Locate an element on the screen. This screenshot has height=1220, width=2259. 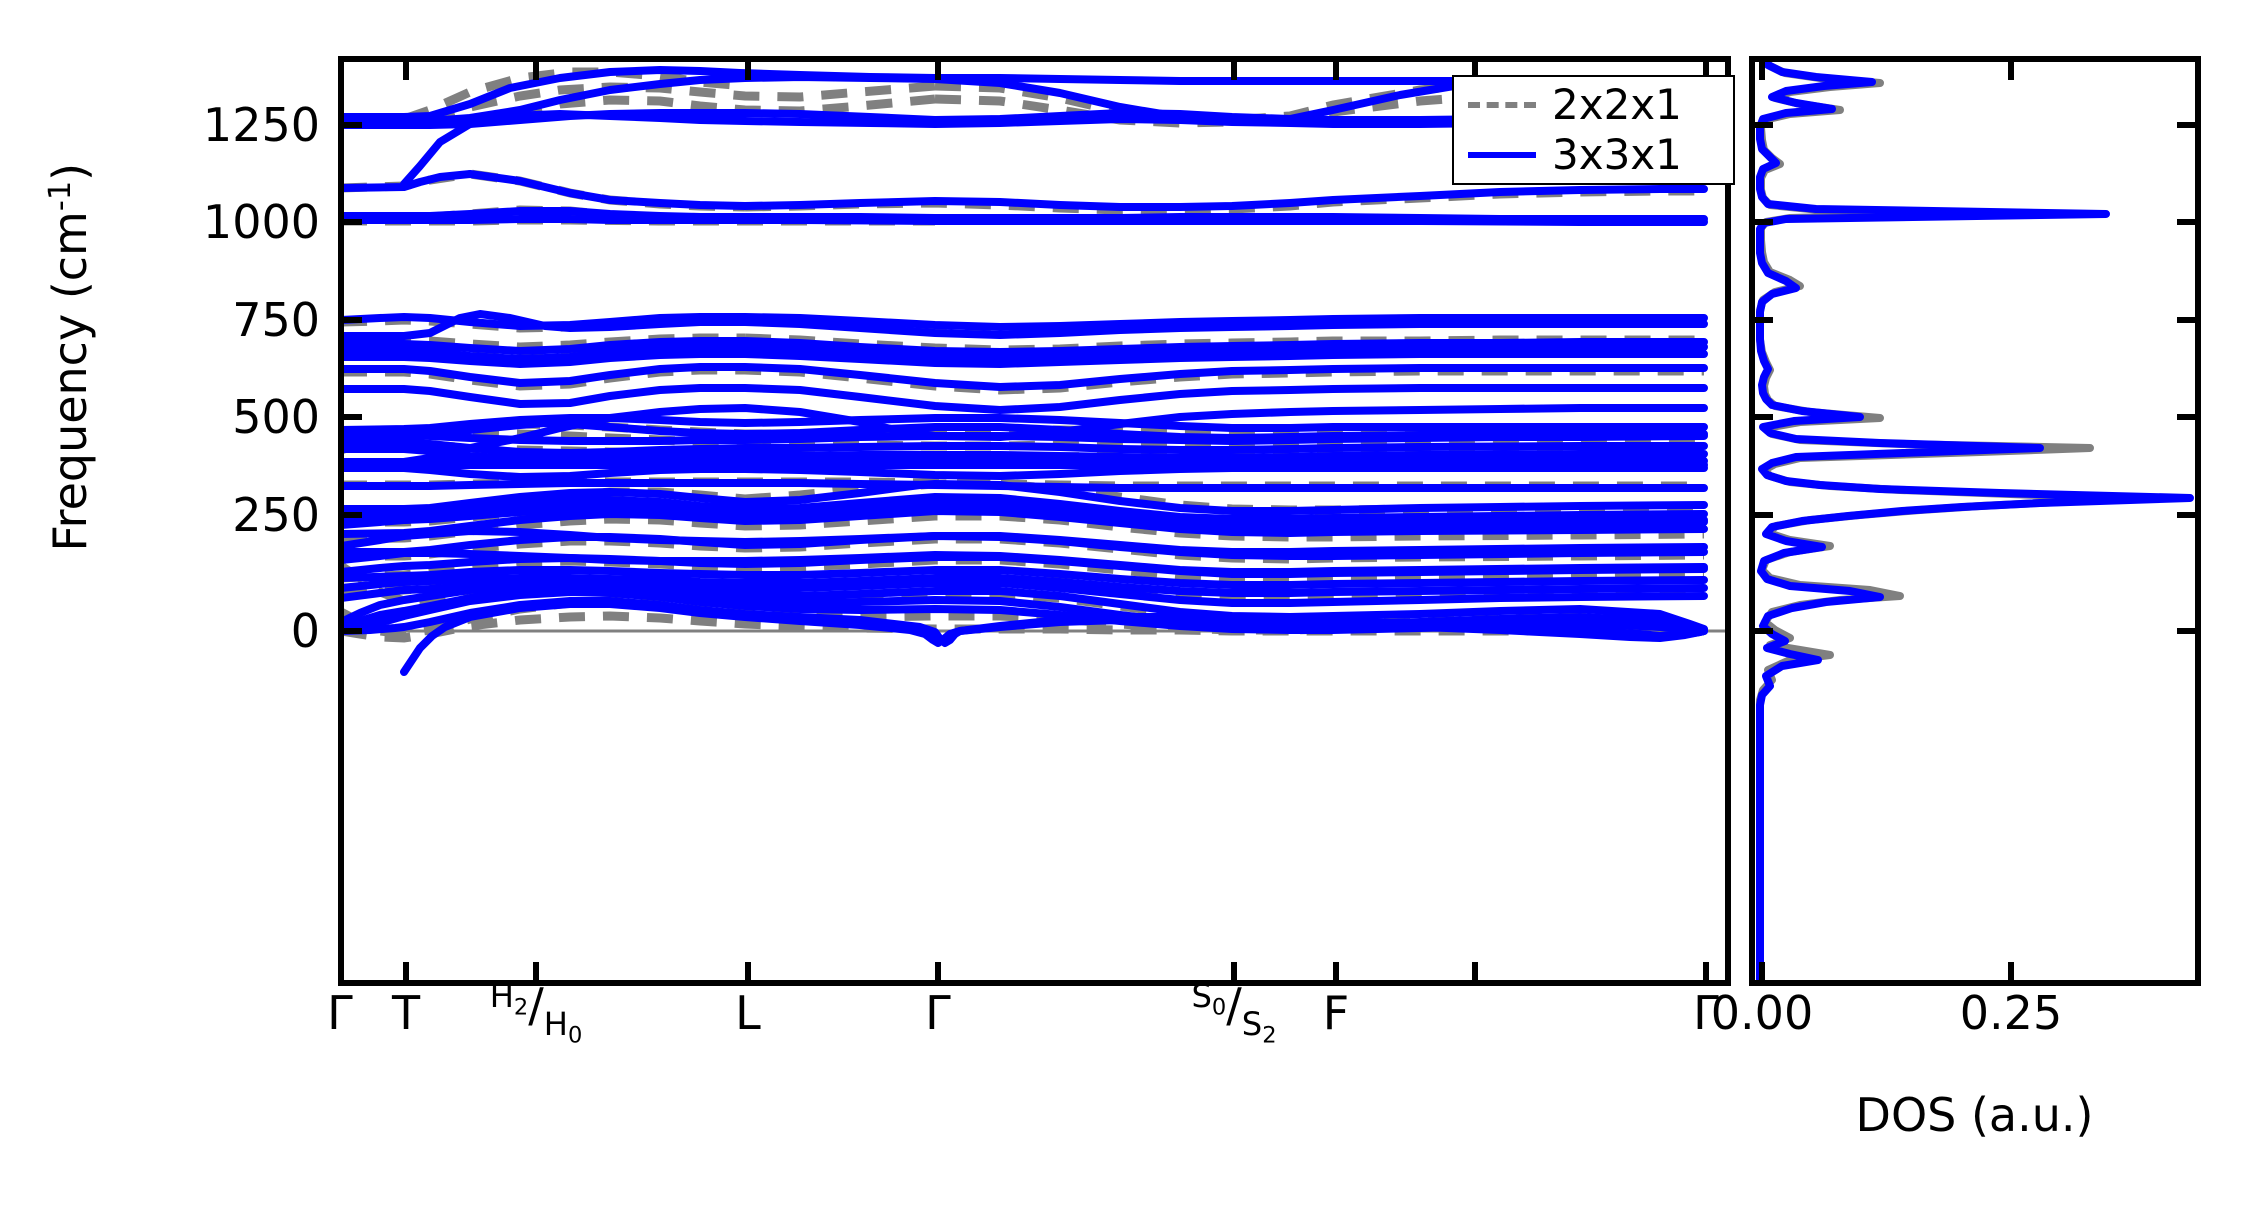
x-tick-label-T: T is located at coordinates (406, 1013).